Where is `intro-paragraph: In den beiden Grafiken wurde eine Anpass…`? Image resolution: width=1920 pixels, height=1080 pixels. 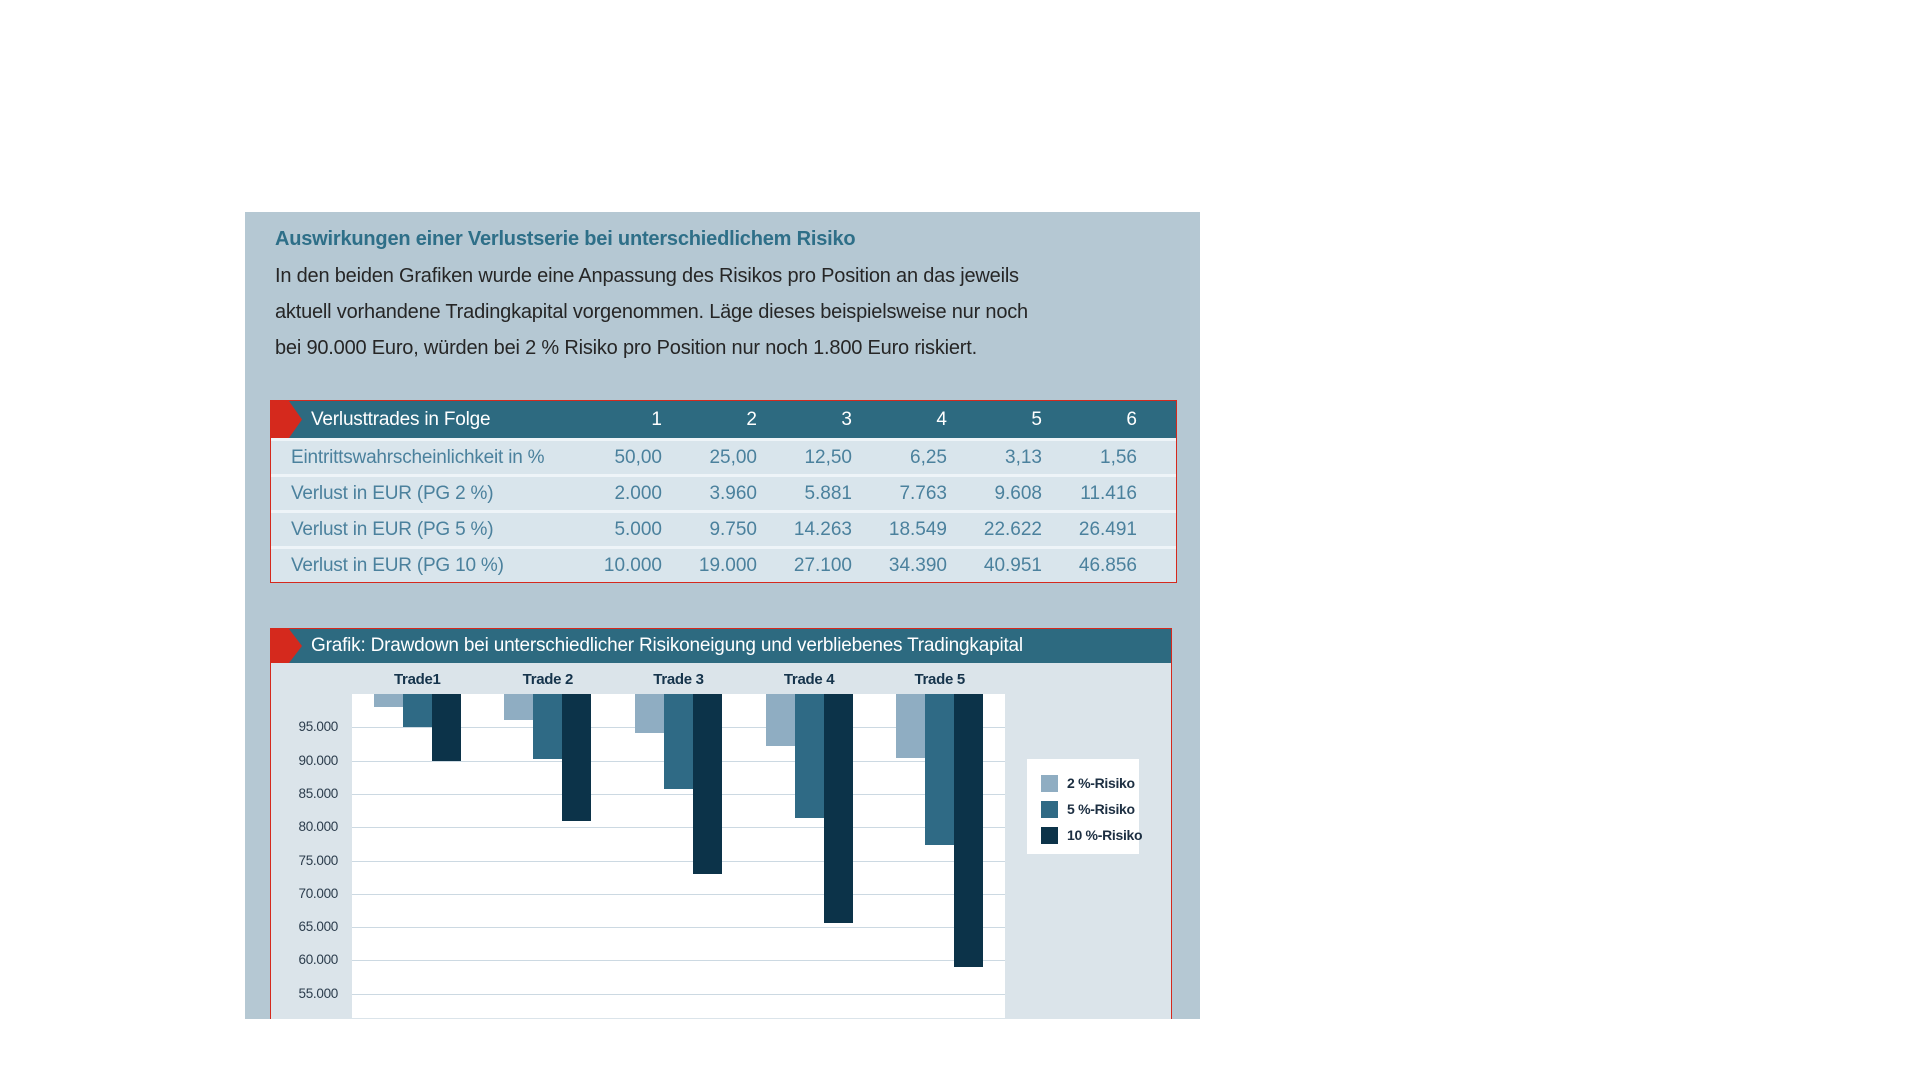
intro-paragraph: In den beiden Grafiken wurde eine Anpass… is located at coordinates (651, 312).